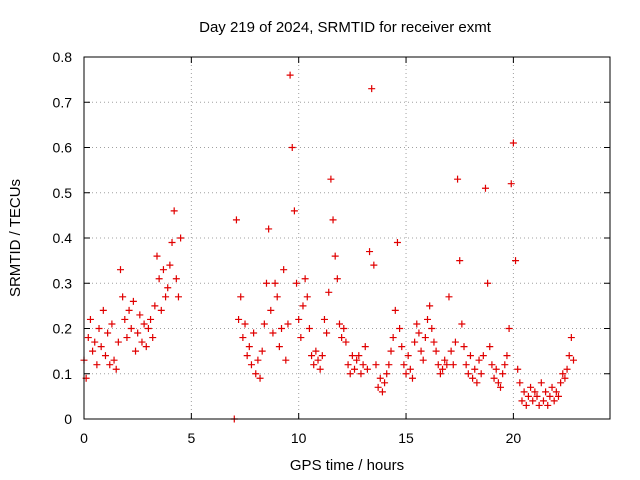 This screenshot has width=640, height=480. What do you see at coordinates (63, 102) in the screenshot?
I see `y-tick-label: 0.7` at bounding box center [63, 102].